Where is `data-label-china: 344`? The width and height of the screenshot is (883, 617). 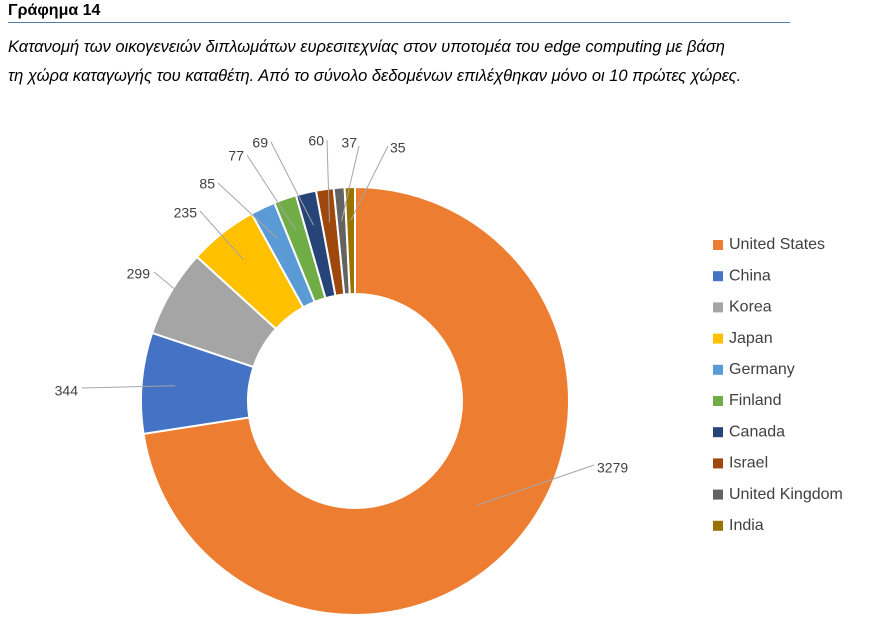
data-label-china: 344 is located at coordinates (67, 391).